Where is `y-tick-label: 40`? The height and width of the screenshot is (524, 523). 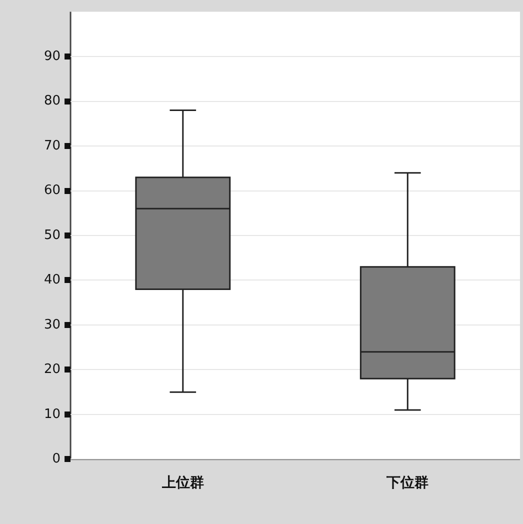 y-tick-label: 40 is located at coordinates (52, 280).